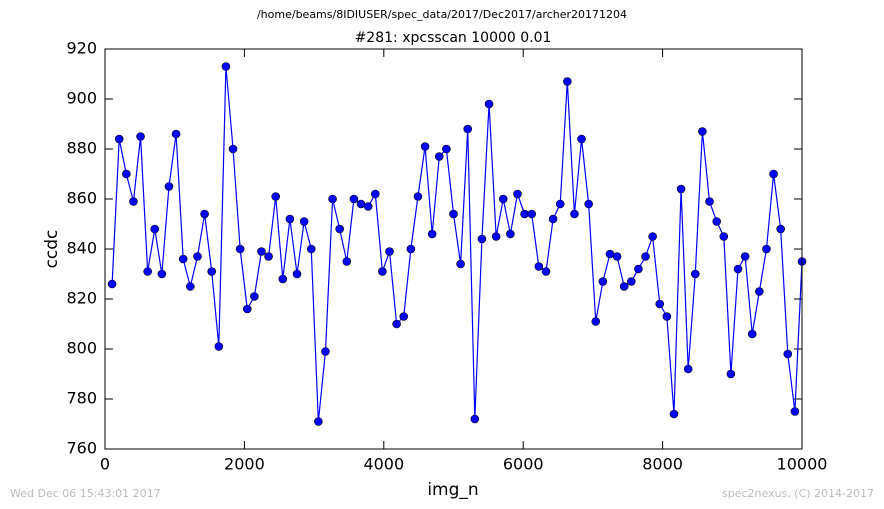 The width and height of the screenshot is (884, 509). What do you see at coordinates (452, 490) in the screenshot?
I see `x-axis-label: img_n` at bounding box center [452, 490].